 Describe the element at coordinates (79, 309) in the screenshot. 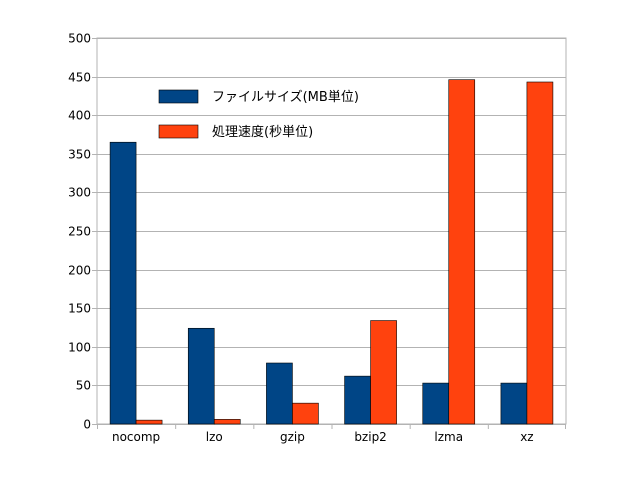

I see `y-tick-label: 150` at that location.